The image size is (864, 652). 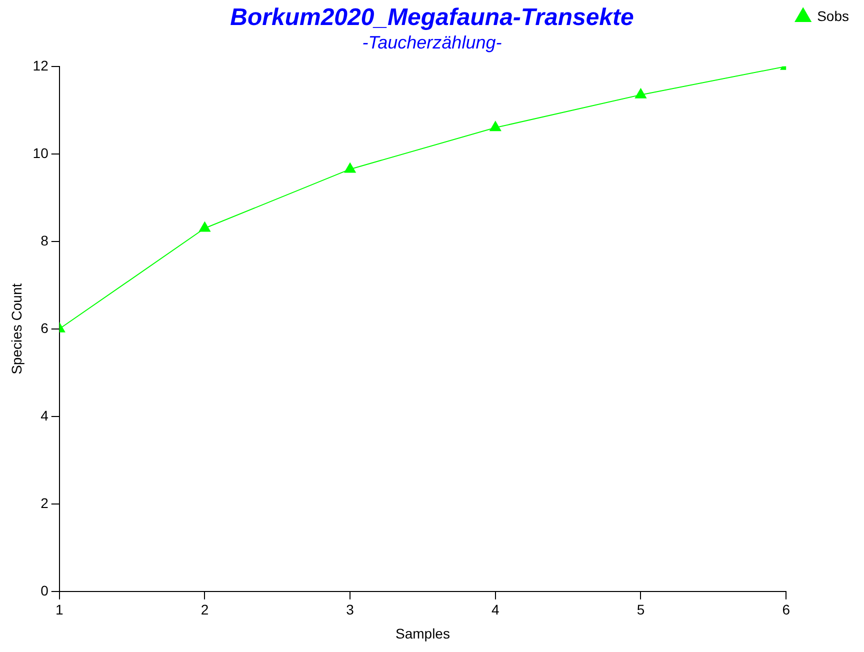 What do you see at coordinates (44, 415) in the screenshot?
I see `y-tick-label: 4` at bounding box center [44, 415].